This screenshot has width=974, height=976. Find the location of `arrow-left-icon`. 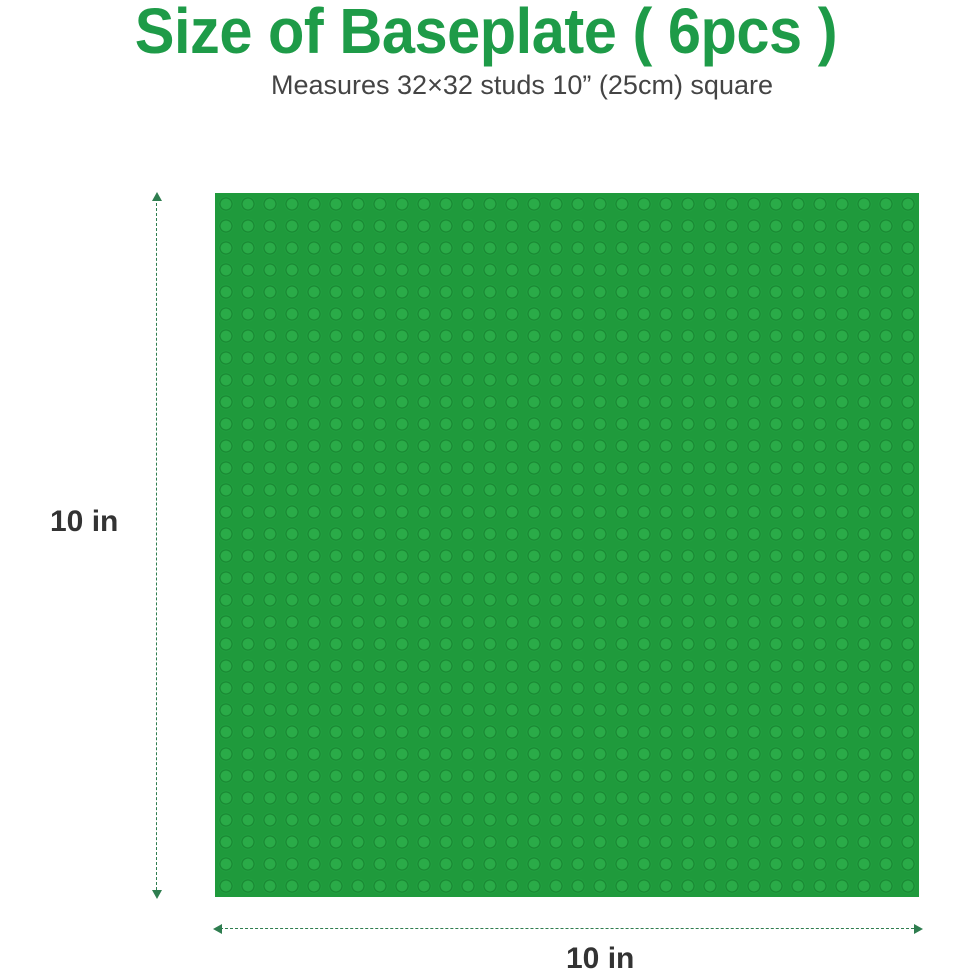

arrow-left-icon is located at coordinates (217, 929).